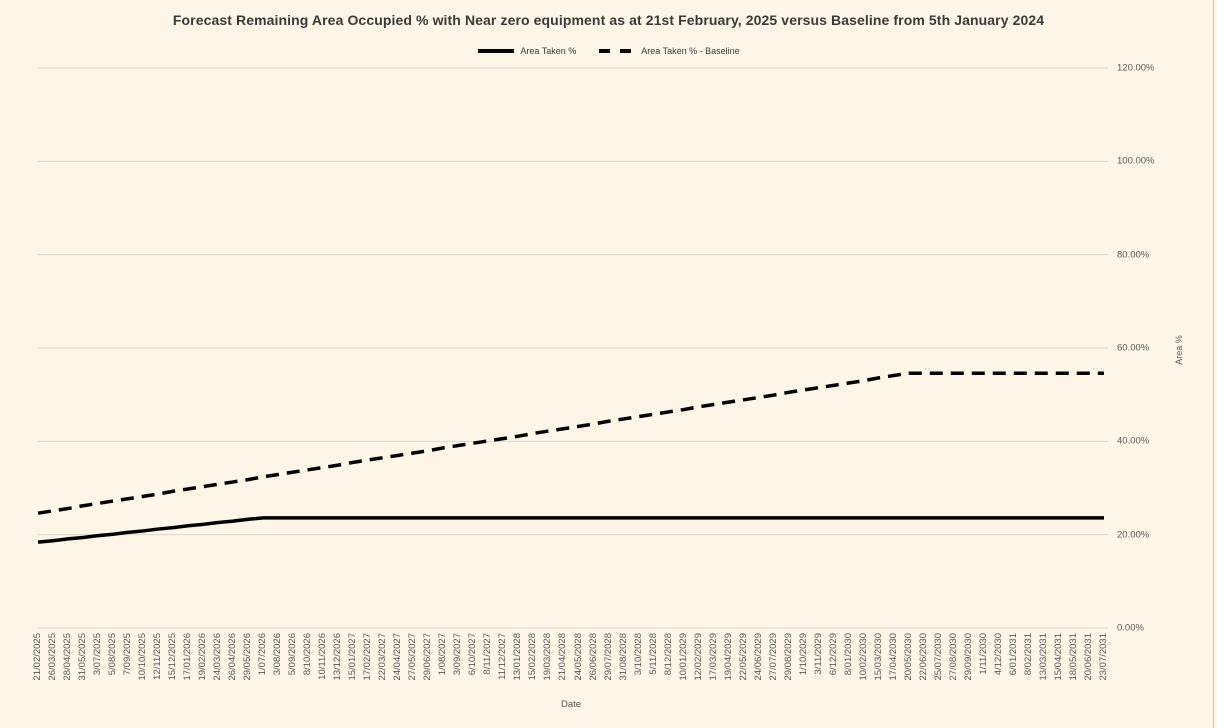 This screenshot has width=1217, height=728. What do you see at coordinates (496, 51) in the screenshot?
I see `solid-line-swatch-icon` at bounding box center [496, 51].